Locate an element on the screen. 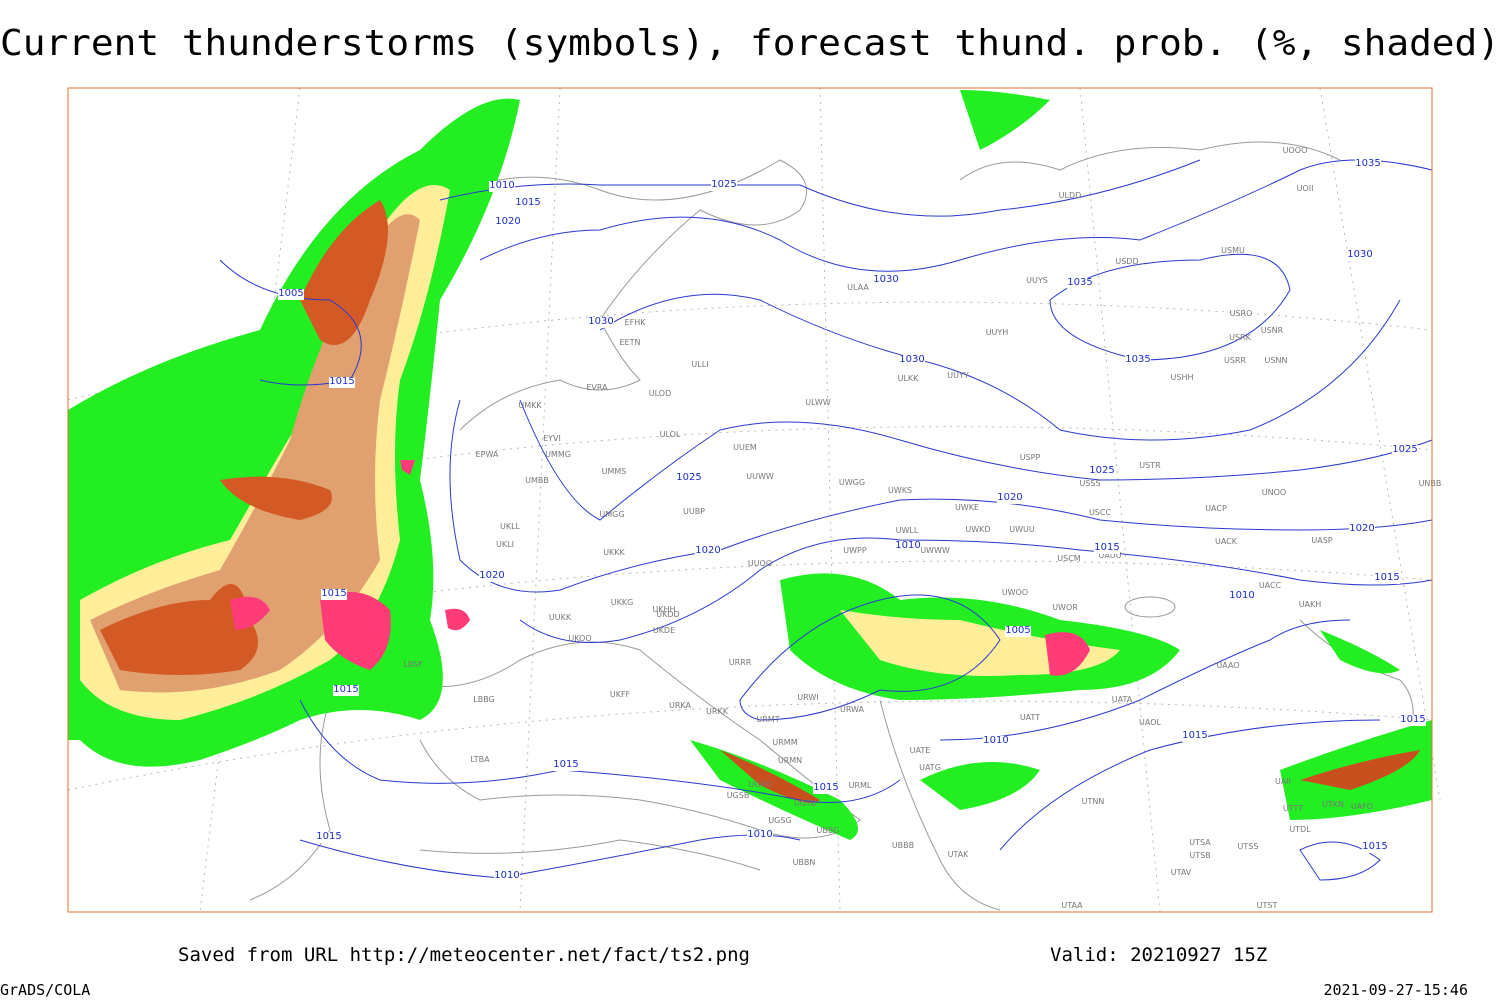 The height and width of the screenshot is (1000, 1500). station-label: UMKK is located at coordinates (530, 405).